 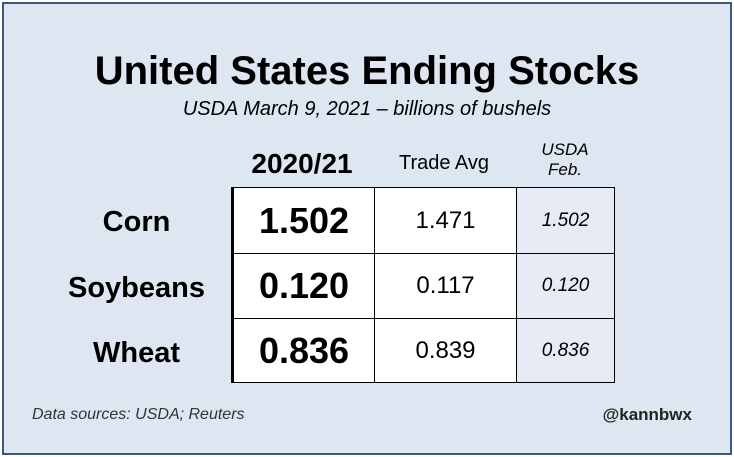 I want to click on cell-soybeans-2020-21: 0.120, so click(x=303, y=286).